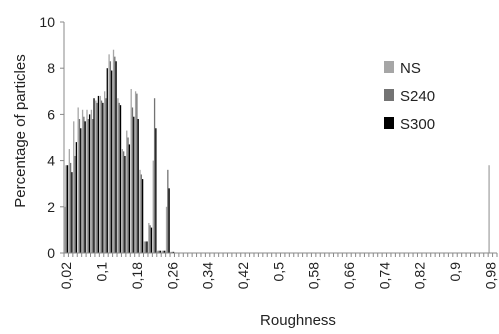 Image resolution: width=499 pixels, height=334 pixels. I want to click on x-tick-label: 0,1, so click(102, 272).